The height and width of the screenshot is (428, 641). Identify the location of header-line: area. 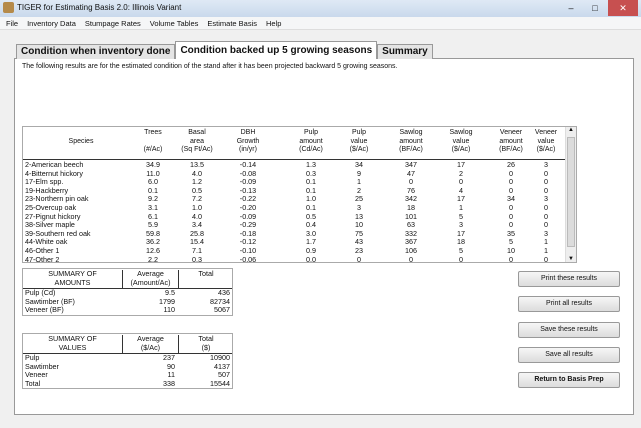
(196, 141).